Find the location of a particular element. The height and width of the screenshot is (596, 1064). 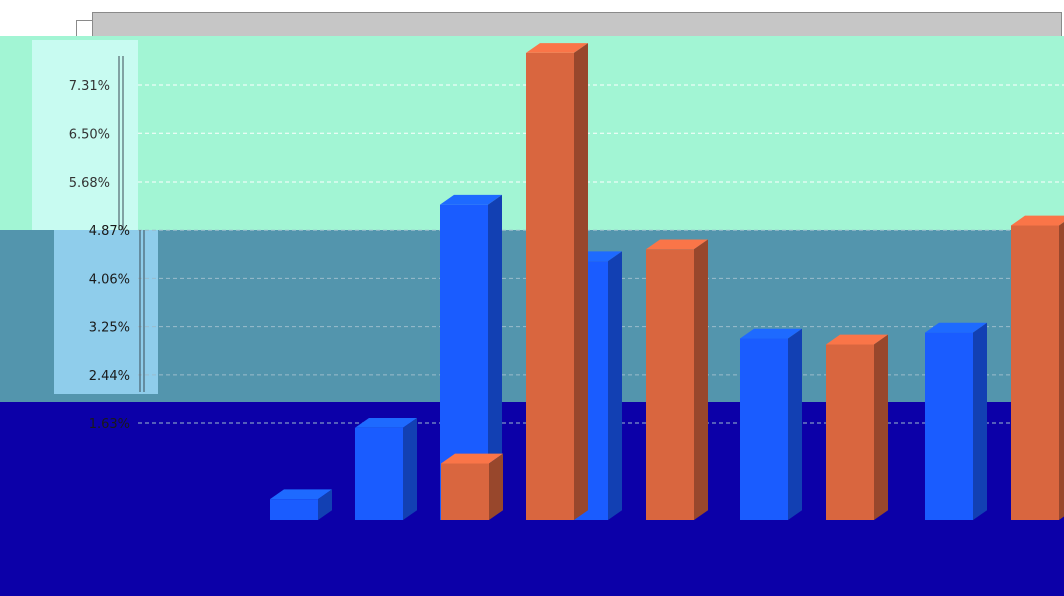

header-tab-edge is located at coordinates (84, 28).